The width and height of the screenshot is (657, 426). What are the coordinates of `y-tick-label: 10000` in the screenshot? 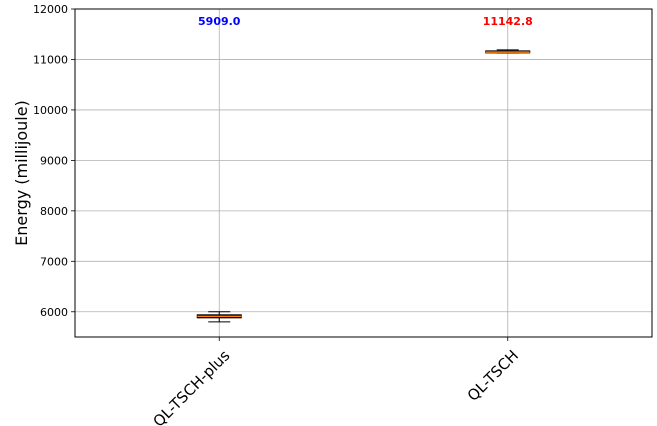 It's located at (50, 110).